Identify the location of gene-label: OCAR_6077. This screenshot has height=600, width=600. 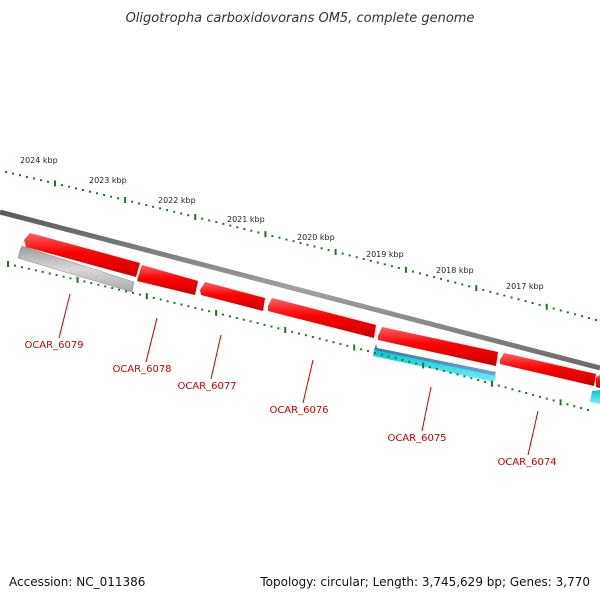
(206, 386).